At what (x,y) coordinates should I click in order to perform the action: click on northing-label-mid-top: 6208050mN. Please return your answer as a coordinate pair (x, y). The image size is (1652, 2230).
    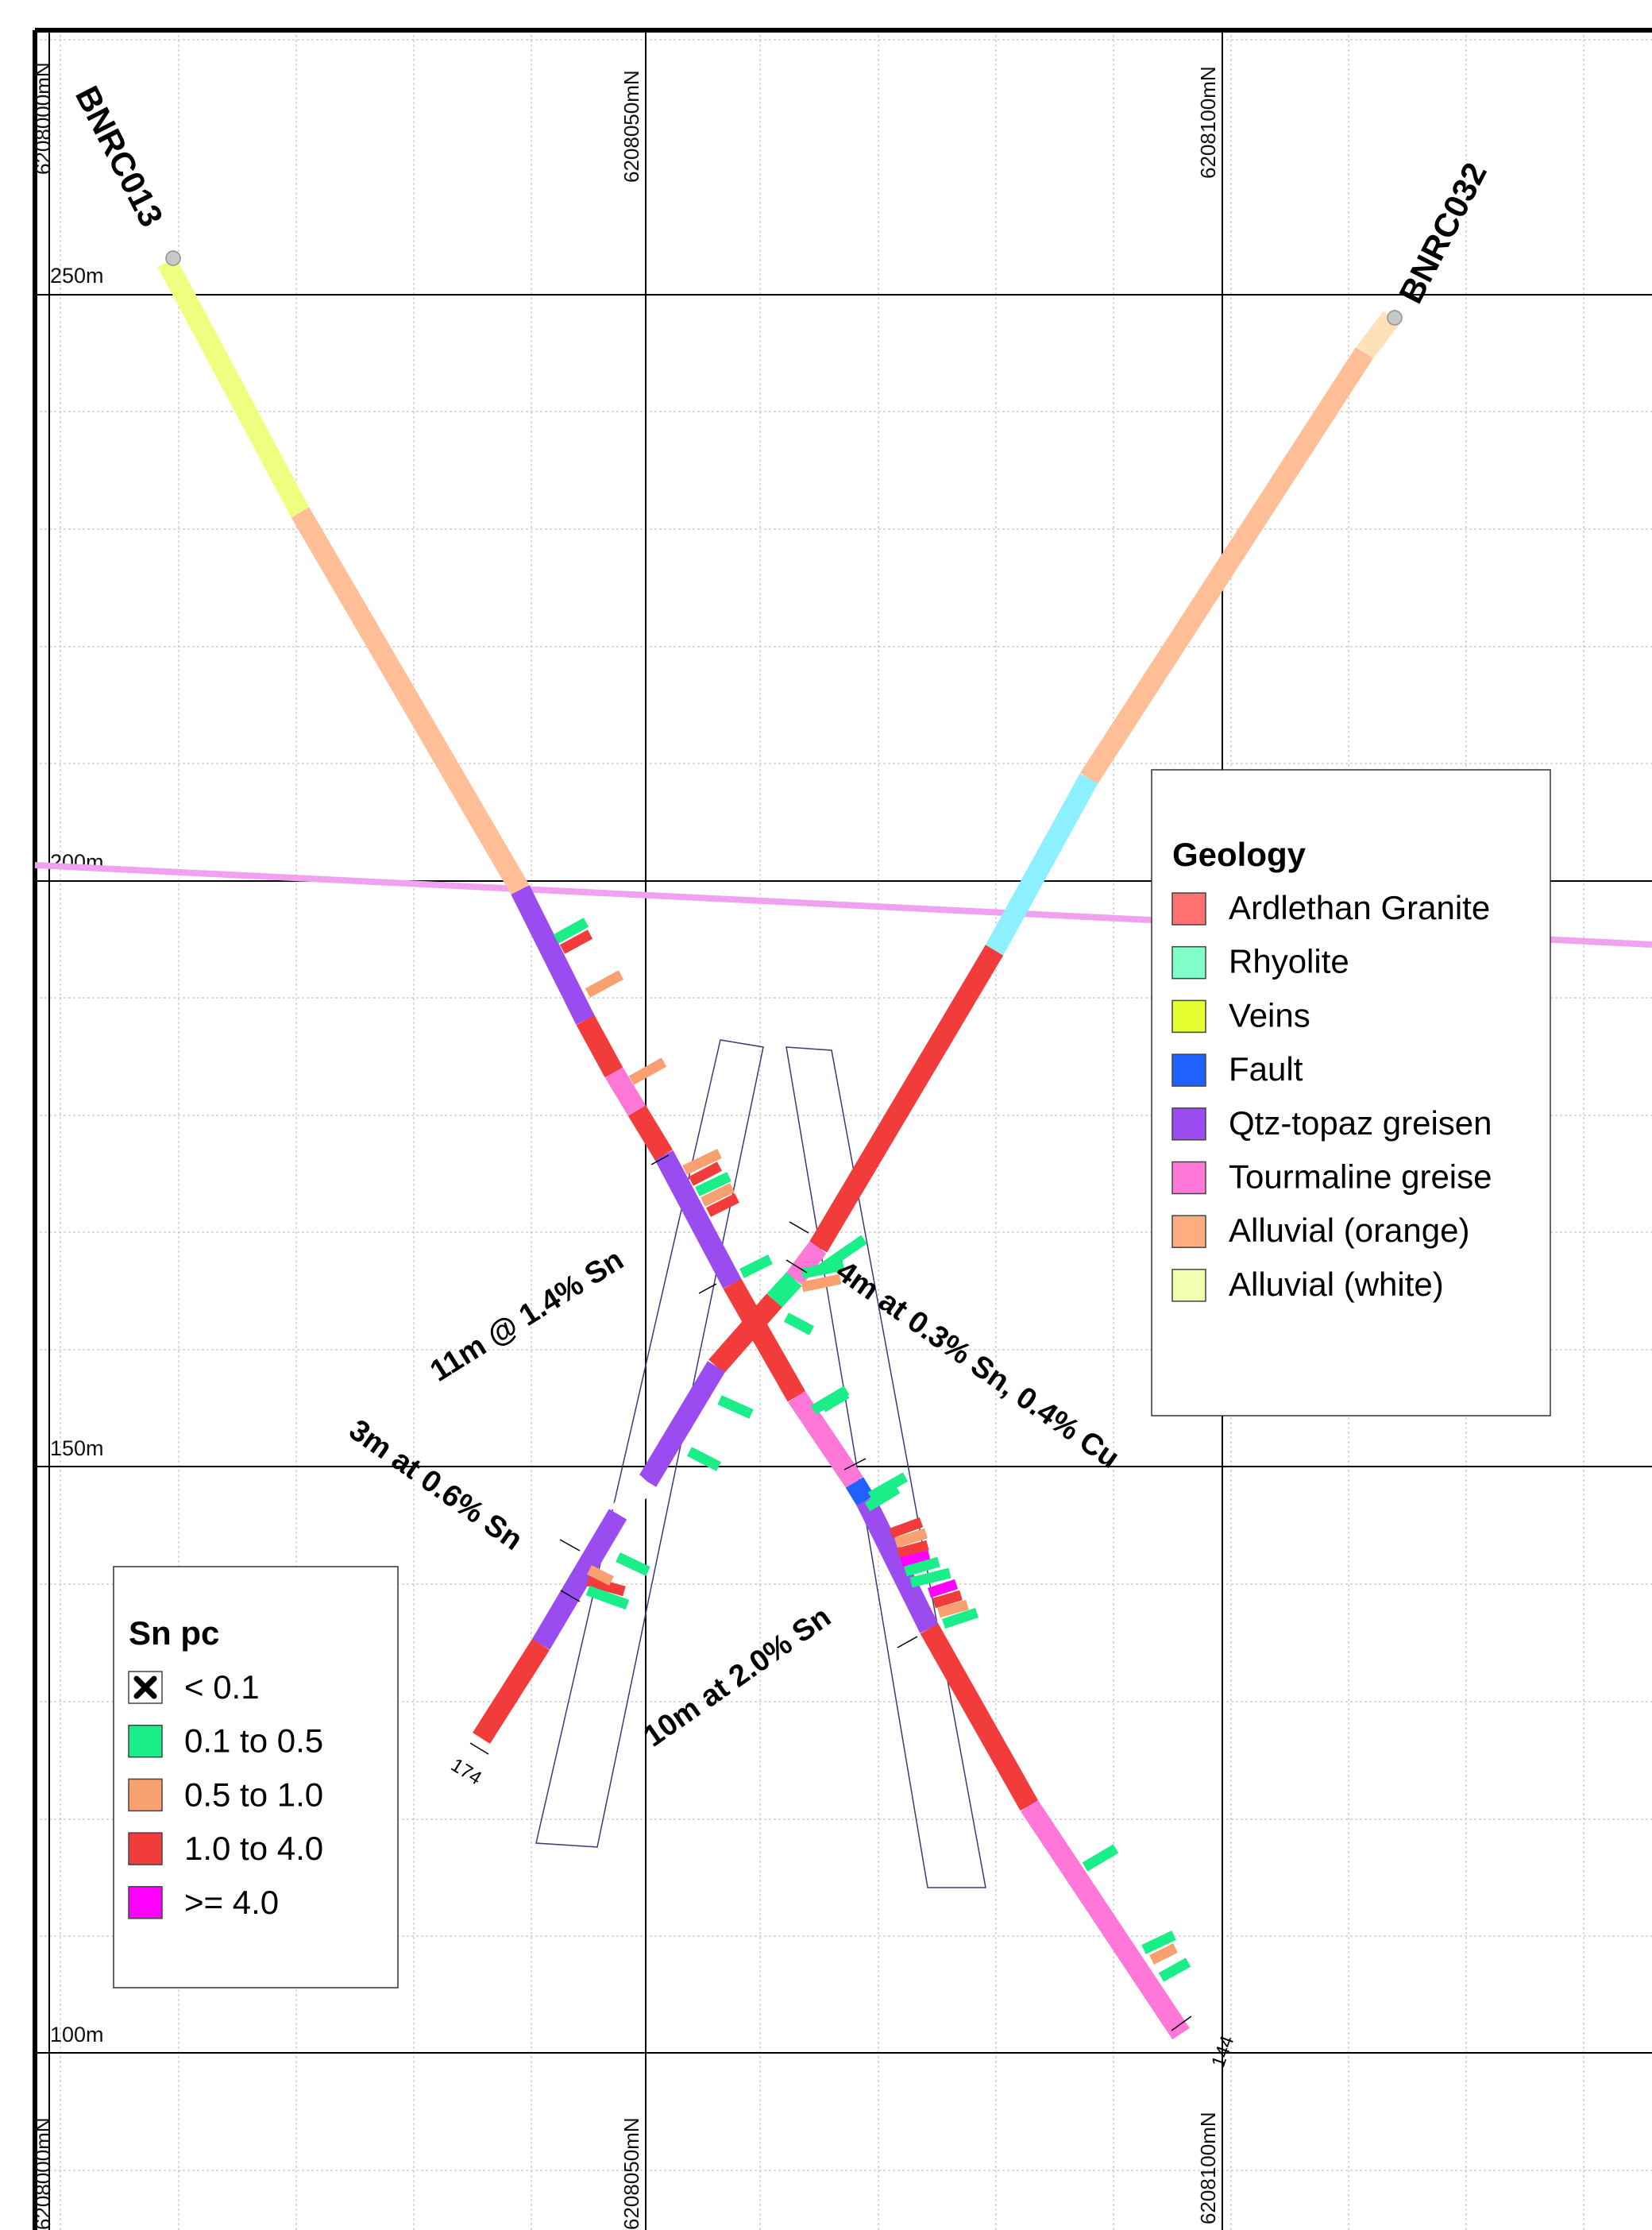
    Looking at the image, I should click on (631, 127).